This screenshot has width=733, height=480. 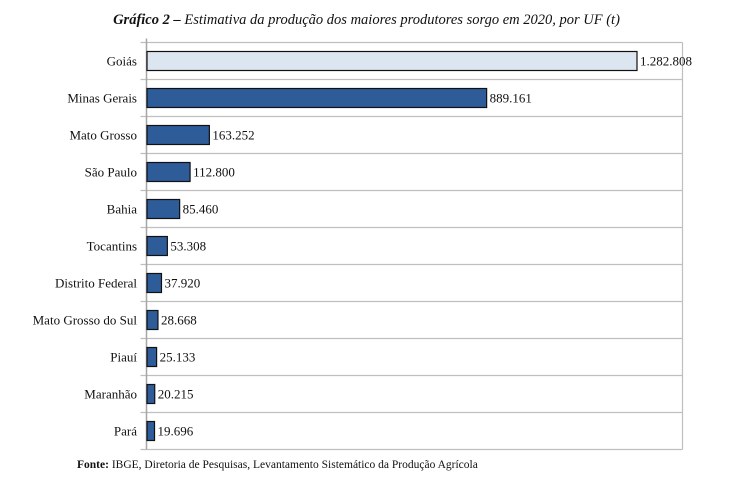 What do you see at coordinates (154, 283) in the screenshot?
I see `bar-distrito-federal` at bounding box center [154, 283].